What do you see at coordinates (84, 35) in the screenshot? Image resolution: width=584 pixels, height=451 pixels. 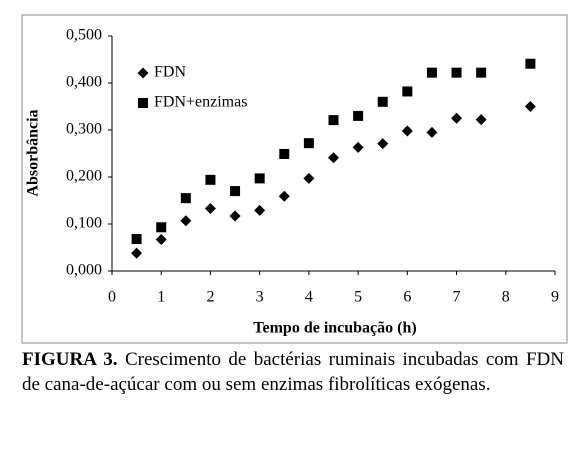 I see `y-tick-label: 0,500` at bounding box center [84, 35].